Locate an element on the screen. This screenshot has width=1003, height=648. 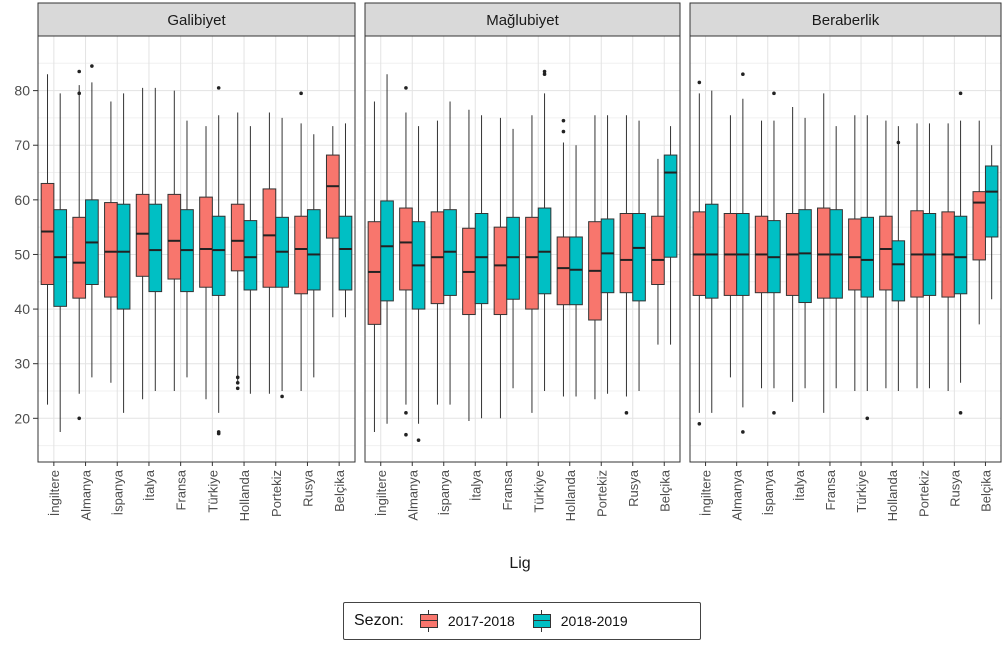
facet-label: Mağlubiyet is located at coordinates (522, 20).